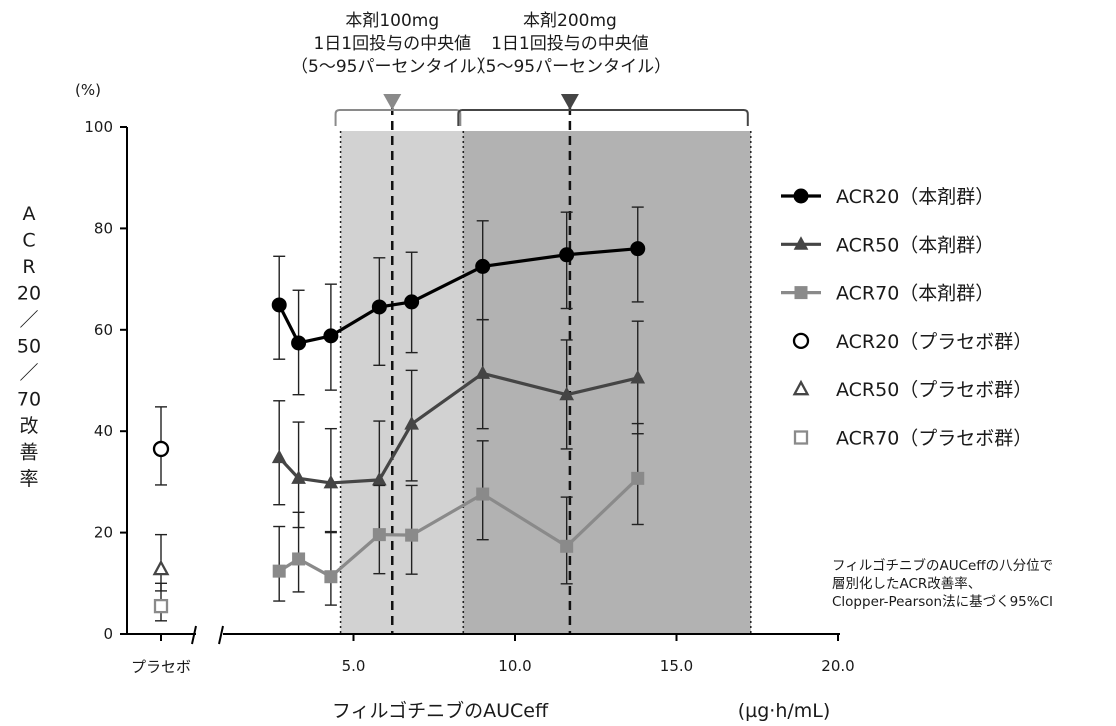 The height and width of the screenshot is (726, 1116). Describe the element at coordinates (161, 667) in the screenshot. I see `placebo-label: プラセボ` at that location.